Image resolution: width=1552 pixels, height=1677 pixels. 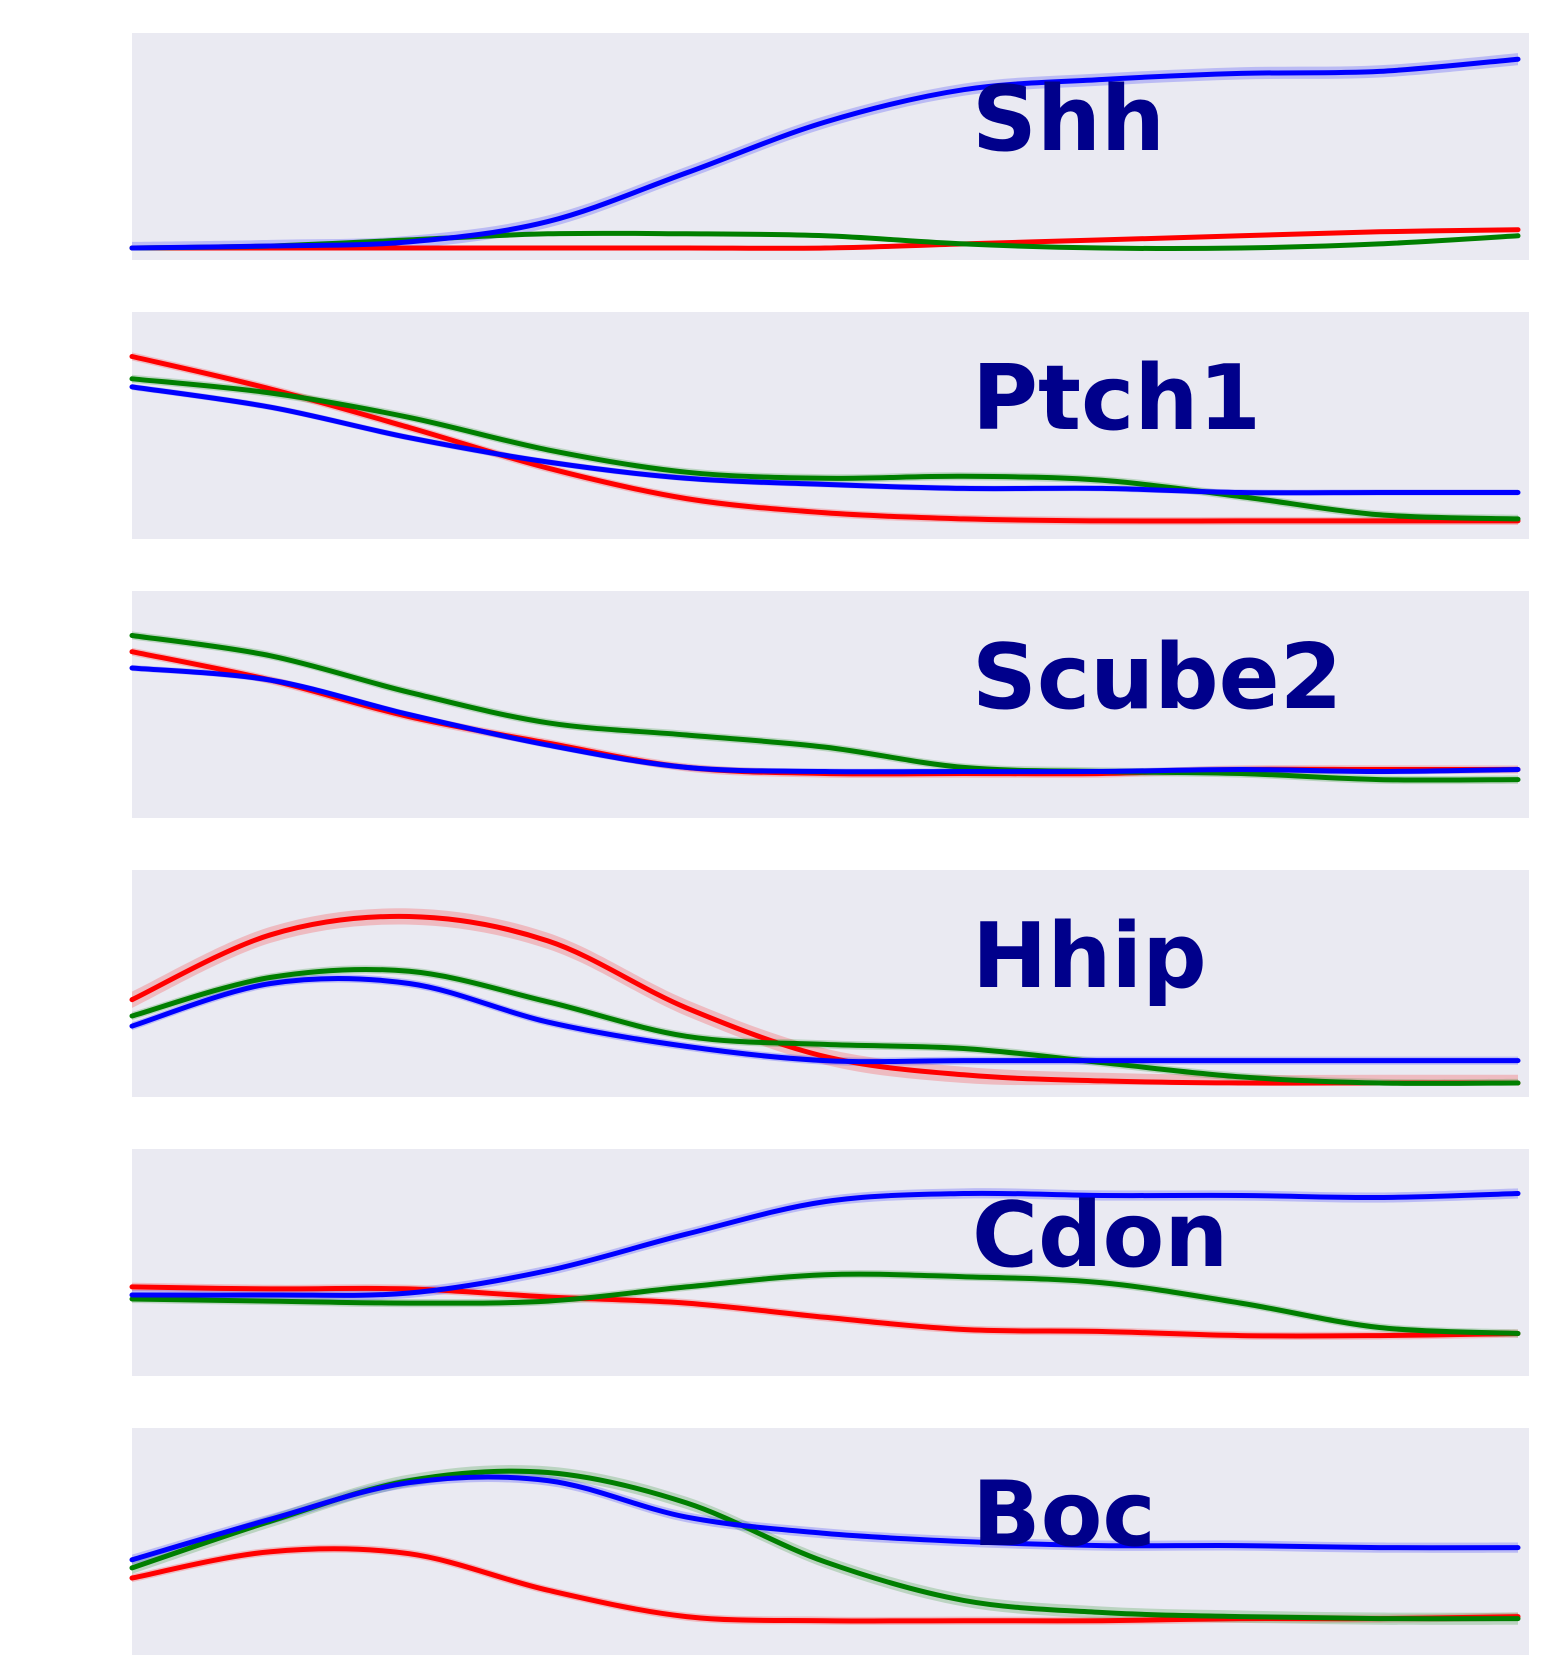 What do you see at coordinates (1064, 1514) in the screenshot?
I see `panel-title: Boc` at bounding box center [1064, 1514].